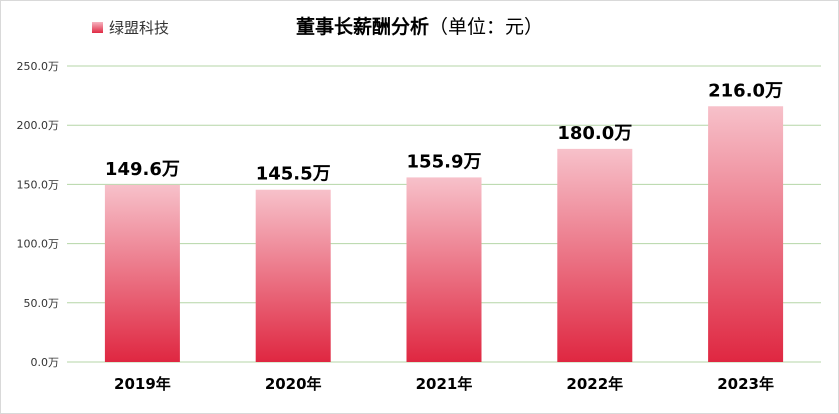 The image size is (839, 414). Describe the element at coordinates (38, 214) in the screenshot. I see `y-axis-ticks: 0.0万 50.0万 100.0万 150.0万 200.0万 250.0万` at that location.